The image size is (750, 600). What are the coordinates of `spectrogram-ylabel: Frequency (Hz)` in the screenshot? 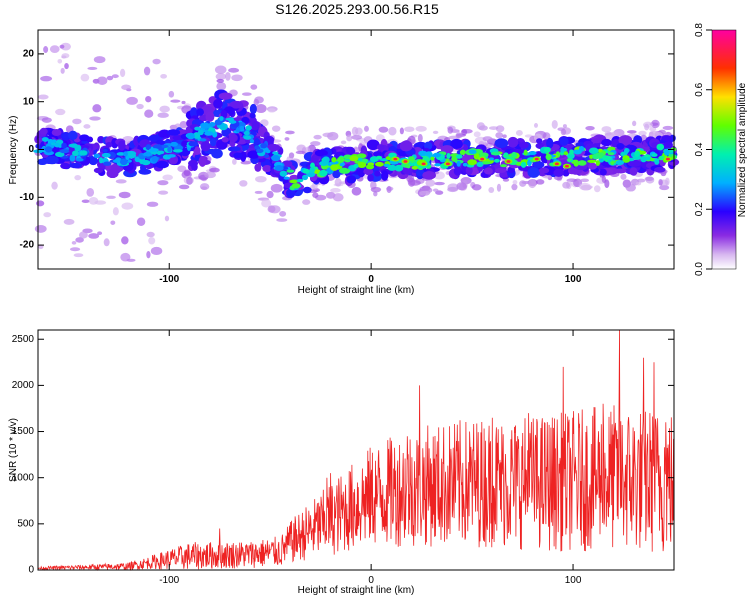 It's located at (13, 150).